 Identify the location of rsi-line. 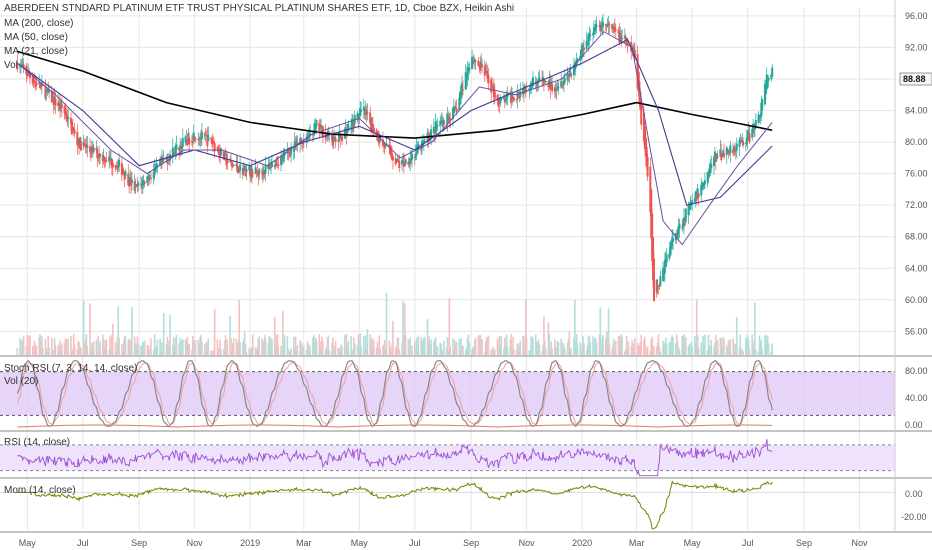
(395, 458).